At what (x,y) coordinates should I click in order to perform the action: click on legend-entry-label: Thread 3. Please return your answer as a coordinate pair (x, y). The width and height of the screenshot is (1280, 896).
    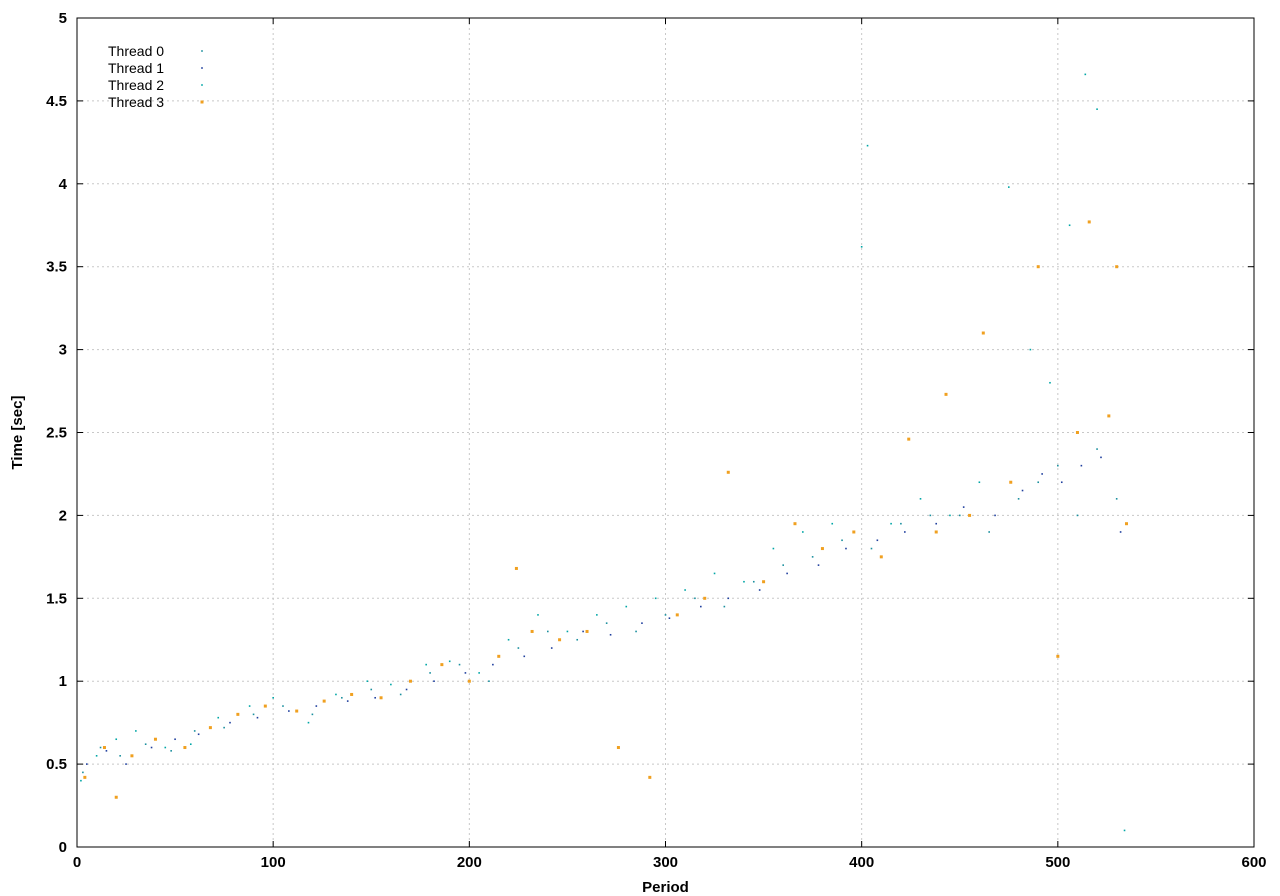
    Looking at the image, I should click on (136, 102).